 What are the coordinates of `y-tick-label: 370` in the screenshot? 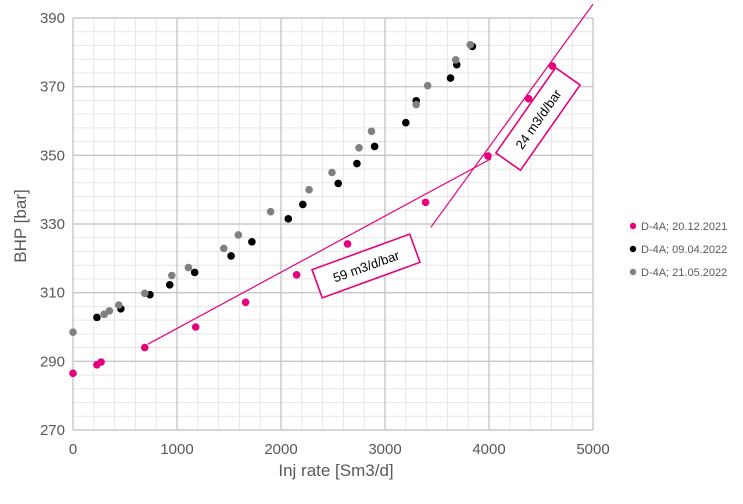 It's located at (52, 87).